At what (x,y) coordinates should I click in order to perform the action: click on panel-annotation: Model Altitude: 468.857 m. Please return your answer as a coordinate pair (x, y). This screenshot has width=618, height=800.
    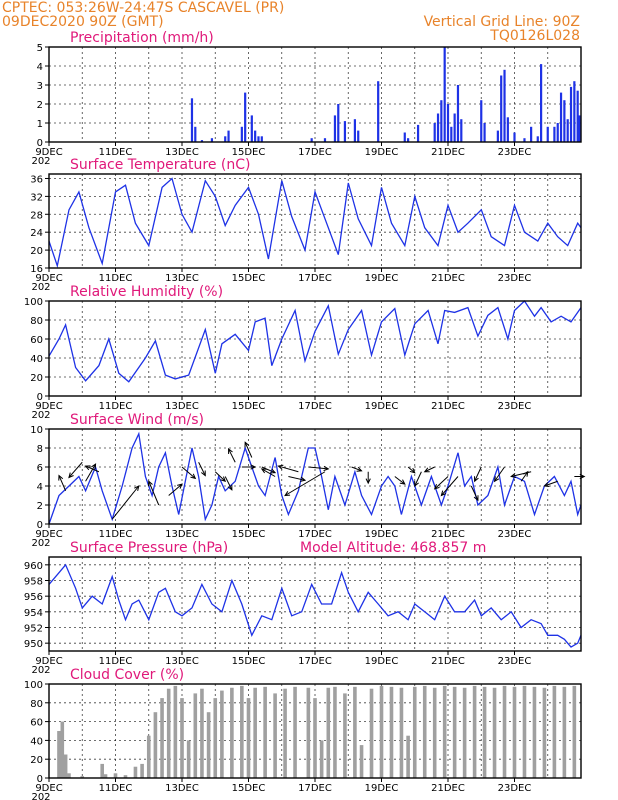
    Looking at the image, I should click on (393, 548).